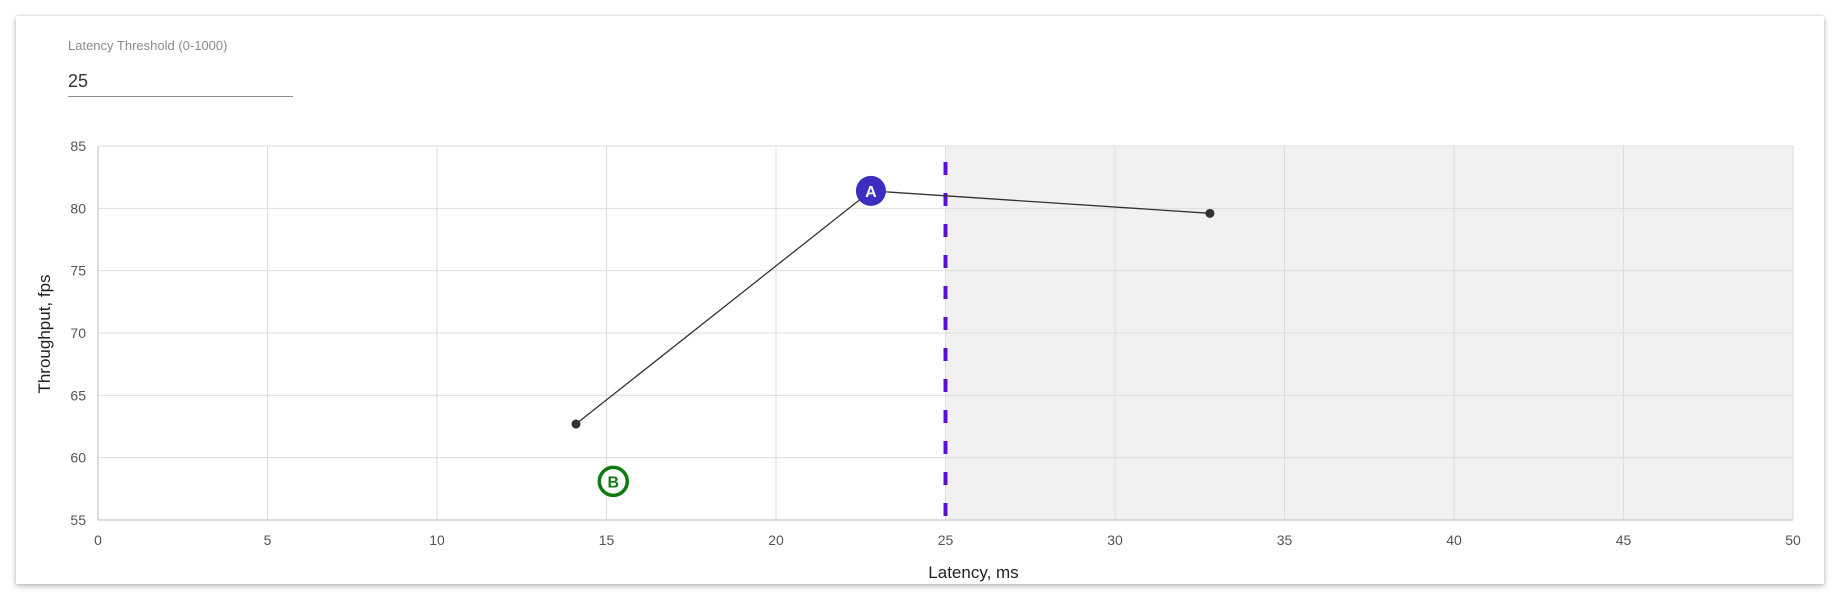 This screenshot has width=1848, height=609. I want to click on y-tick-label: 65, so click(78, 395).